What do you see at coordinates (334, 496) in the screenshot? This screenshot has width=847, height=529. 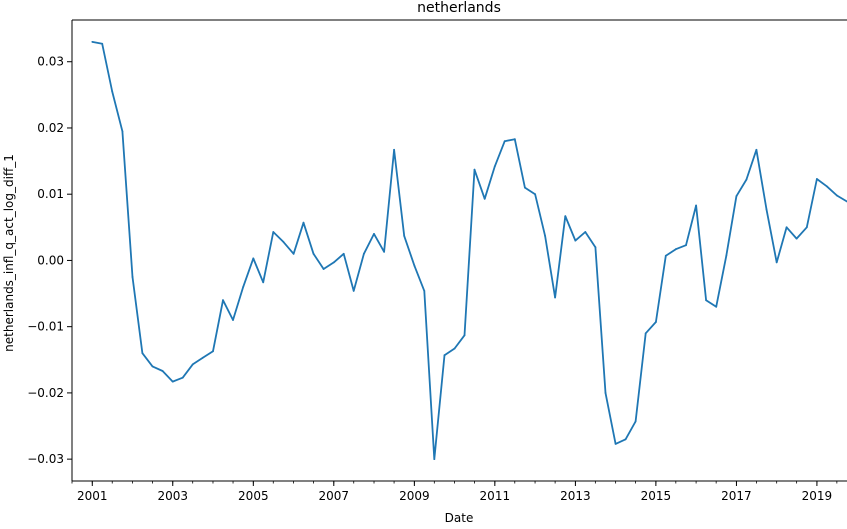 I see `x-tick-label: 2007` at bounding box center [334, 496].